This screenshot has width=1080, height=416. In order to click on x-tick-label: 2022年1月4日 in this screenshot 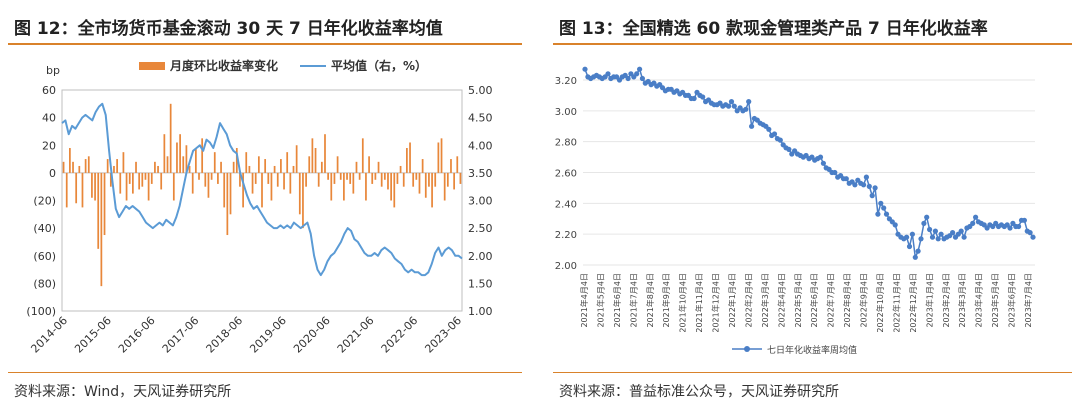, I will do `click(732, 300)`.